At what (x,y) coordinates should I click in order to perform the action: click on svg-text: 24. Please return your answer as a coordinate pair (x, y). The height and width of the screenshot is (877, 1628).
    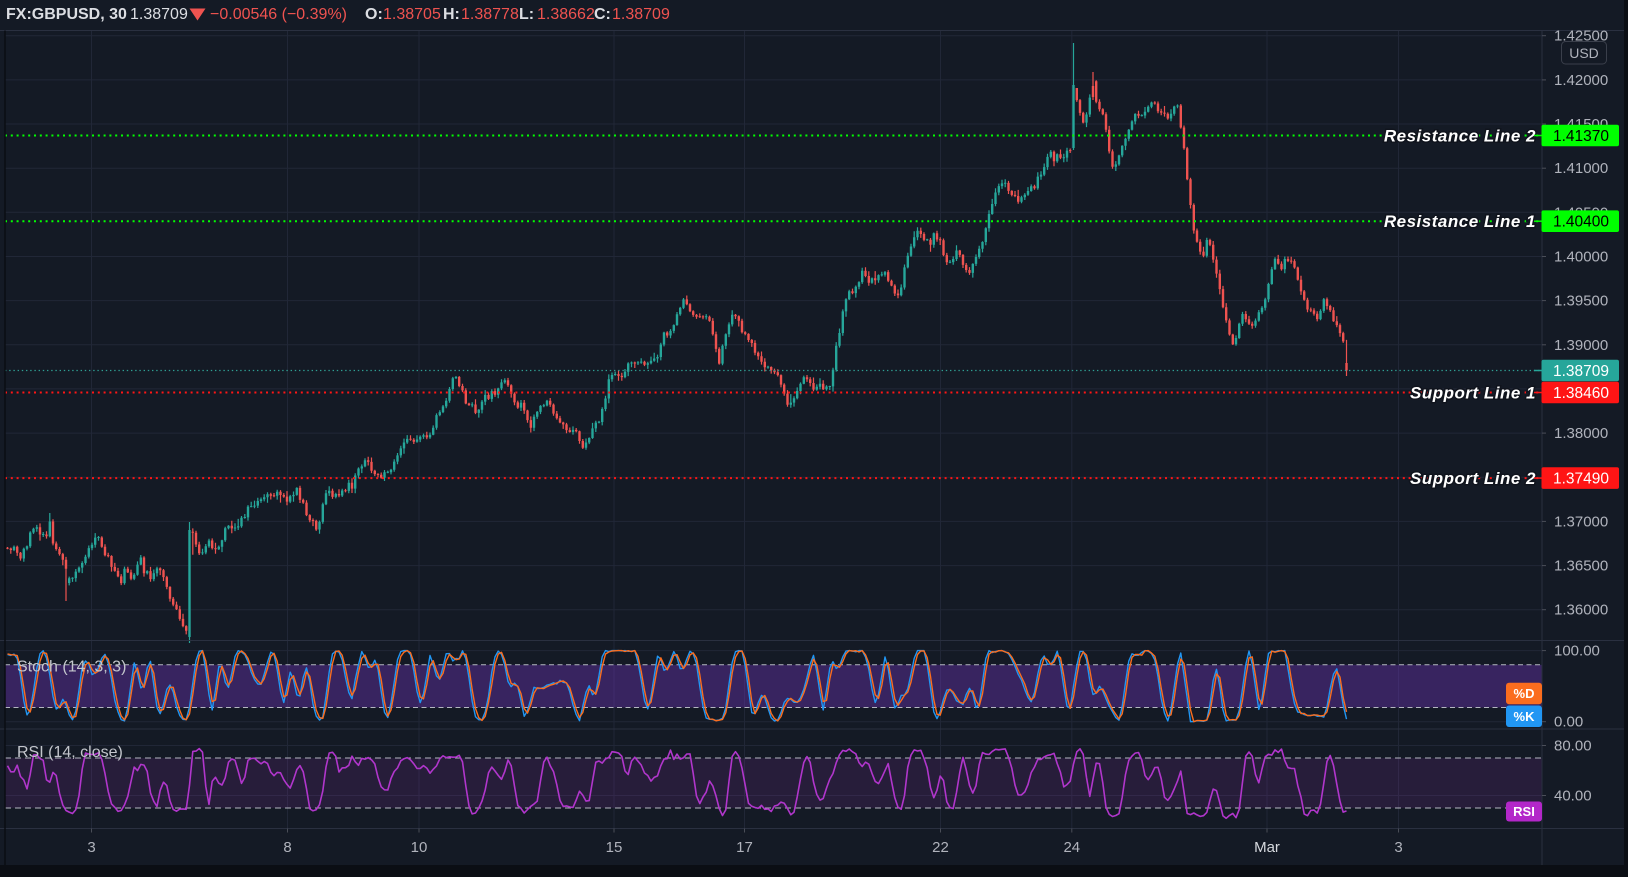
    Looking at the image, I should click on (1071, 847).